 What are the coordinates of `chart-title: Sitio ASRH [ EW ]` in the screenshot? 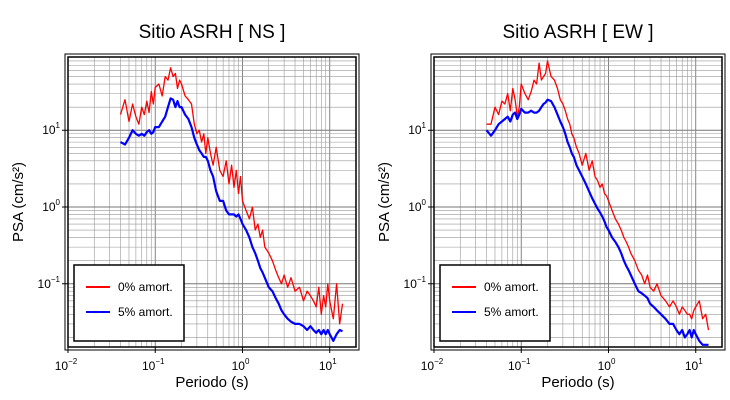 It's located at (578, 32).